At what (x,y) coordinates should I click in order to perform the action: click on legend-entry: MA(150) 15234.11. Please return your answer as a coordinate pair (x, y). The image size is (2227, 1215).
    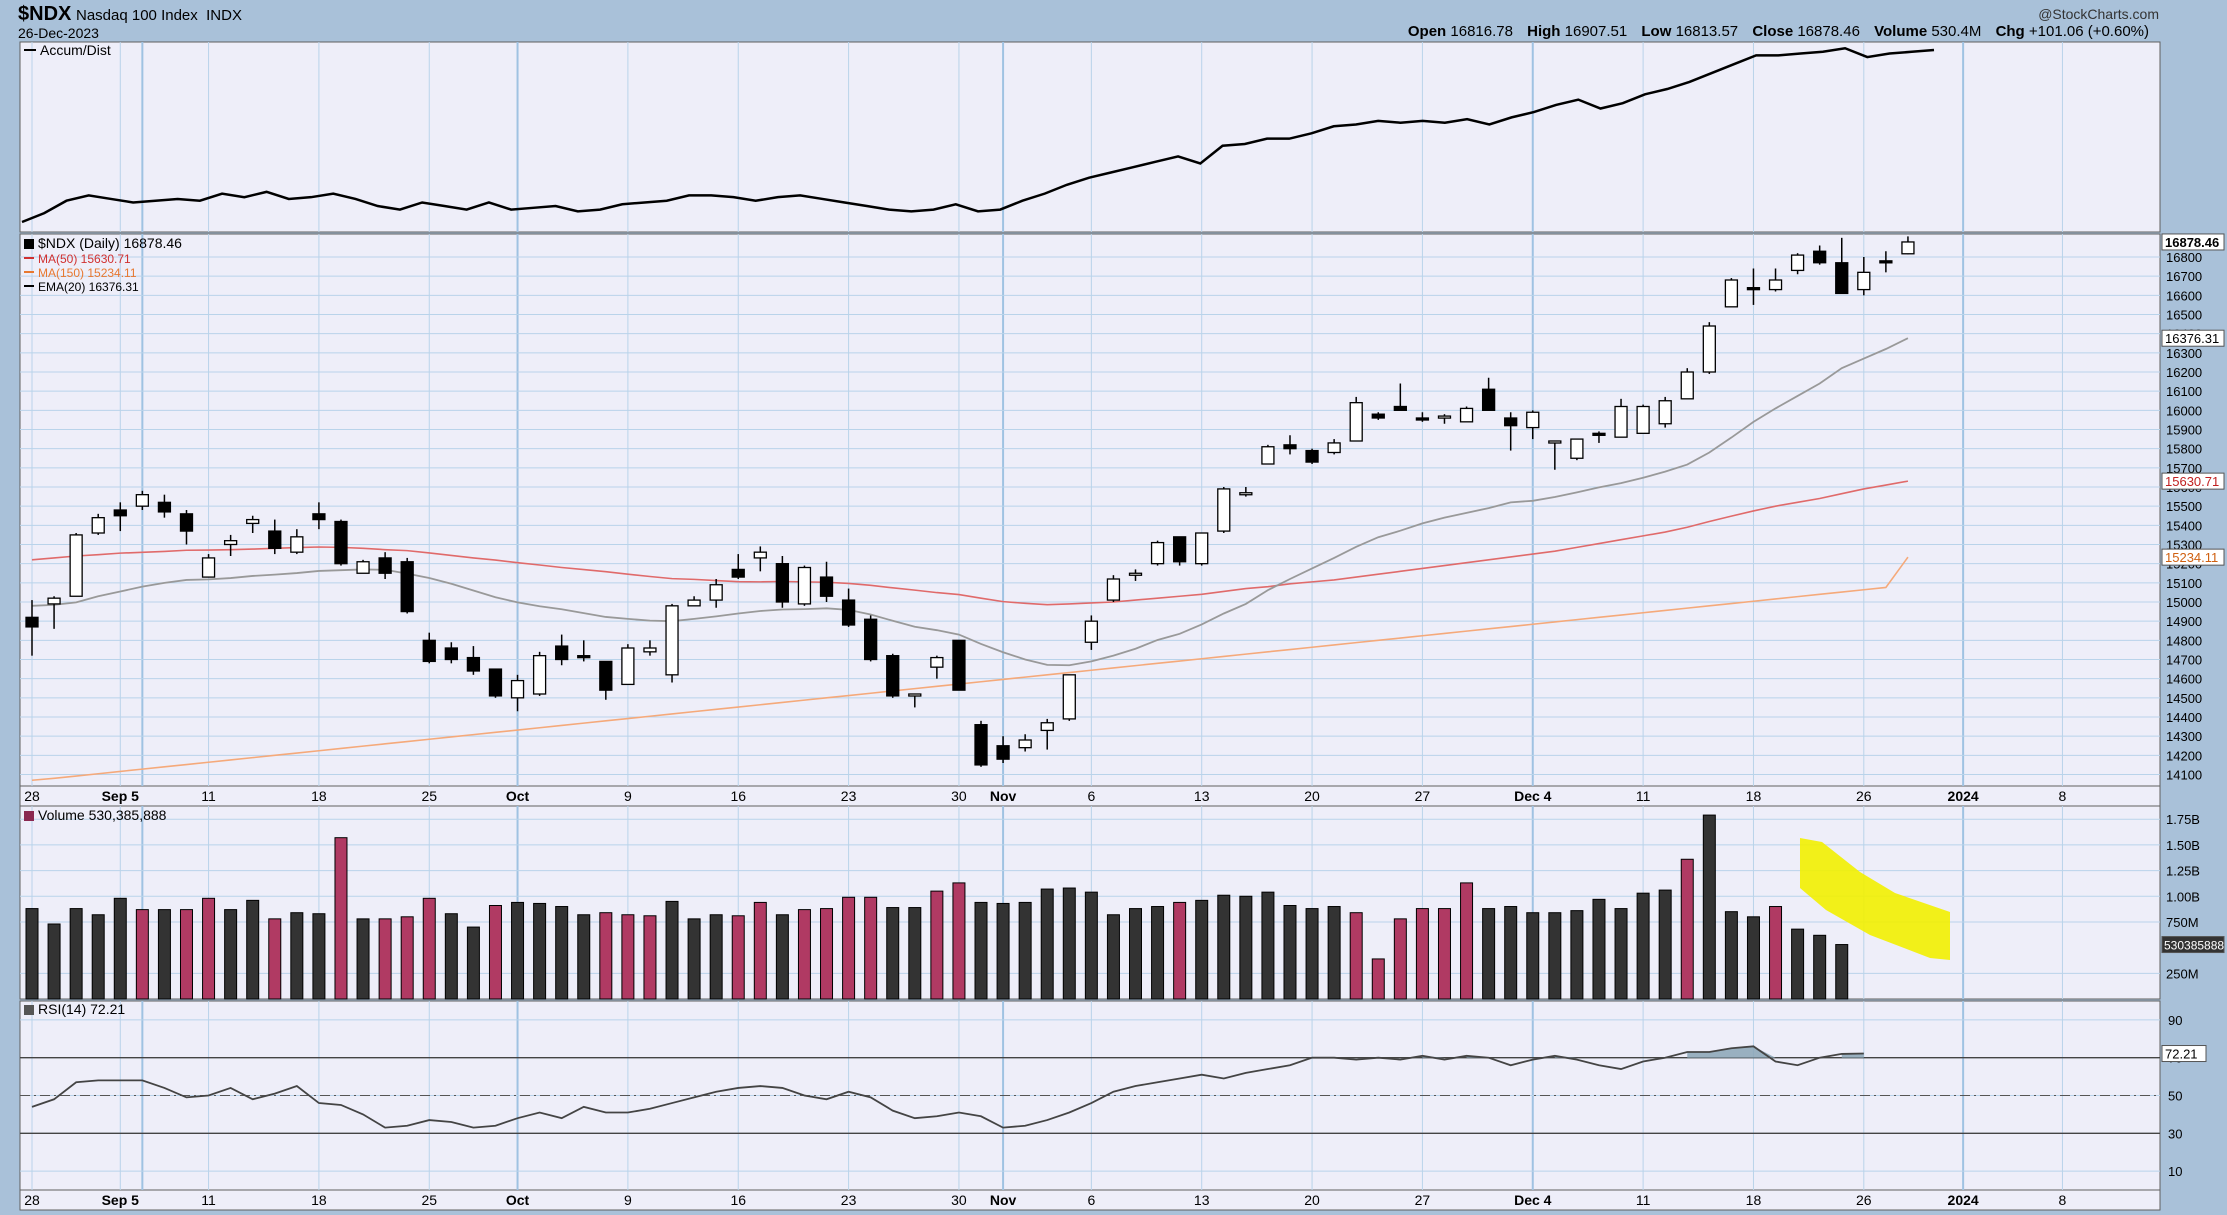
    Looking at the image, I should click on (87, 273).